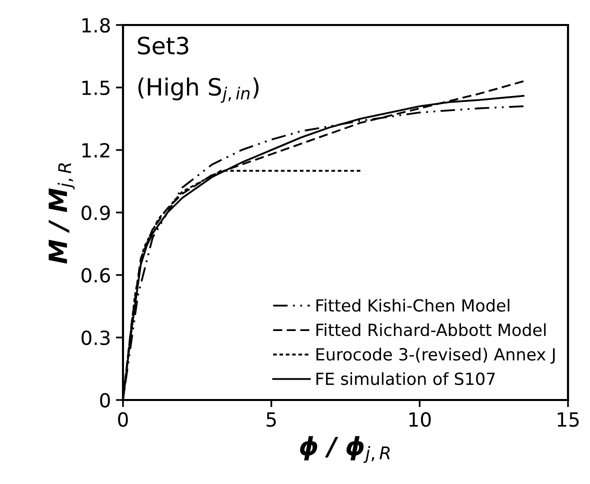 This screenshot has width=590, height=484. Describe the element at coordinates (568, 419) in the screenshot. I see `x-tick-label: 15` at that location.